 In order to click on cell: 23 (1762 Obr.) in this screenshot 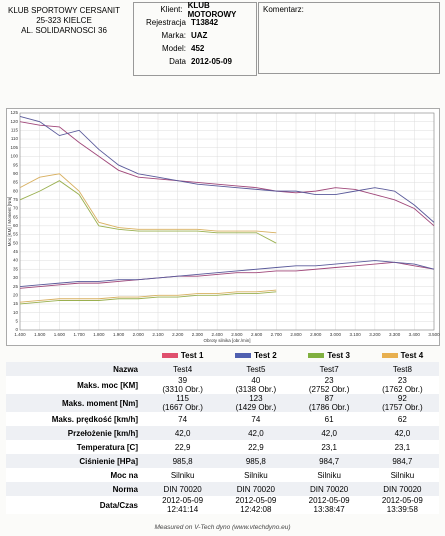, I will do `click(402, 385)`.